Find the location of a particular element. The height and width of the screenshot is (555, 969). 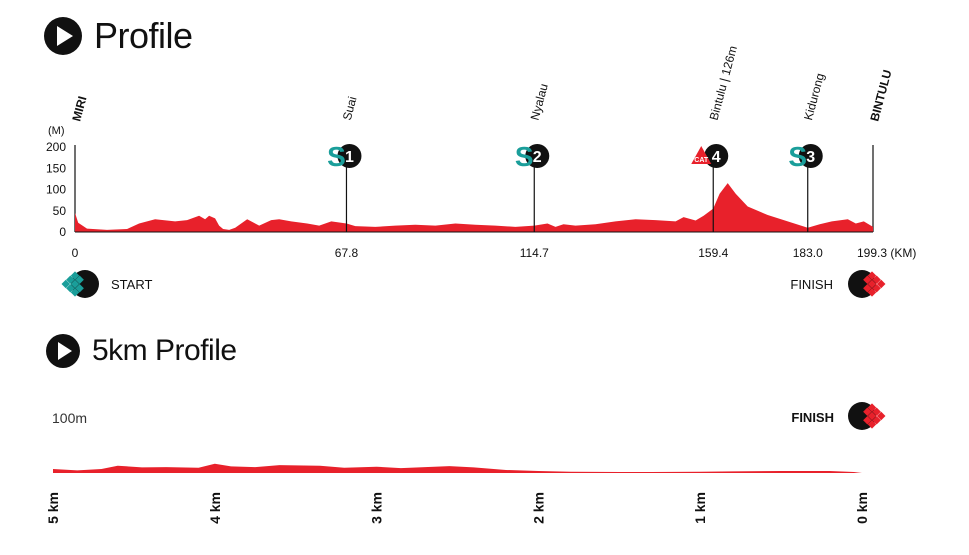

x-tick-label: 199.3 (KM) is located at coordinates (886, 253).